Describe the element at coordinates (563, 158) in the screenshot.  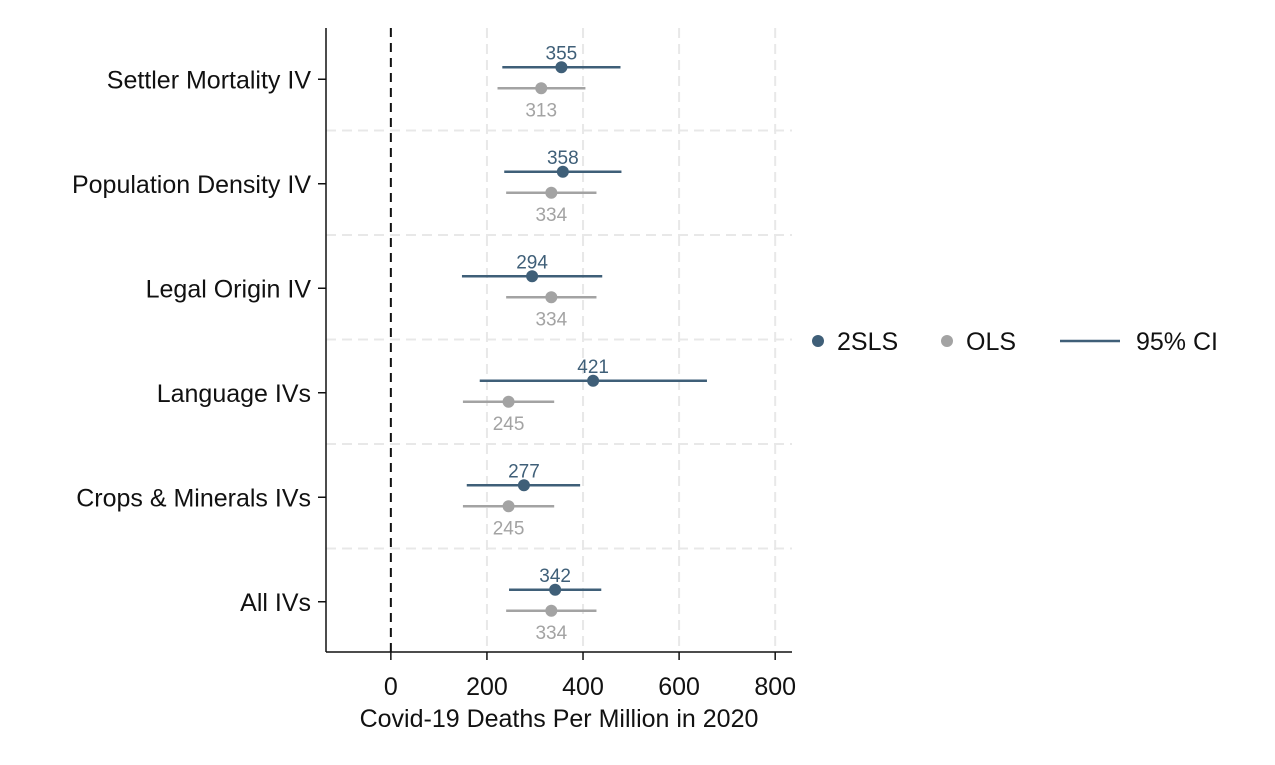
I see `2sls-value-label: 358` at that location.